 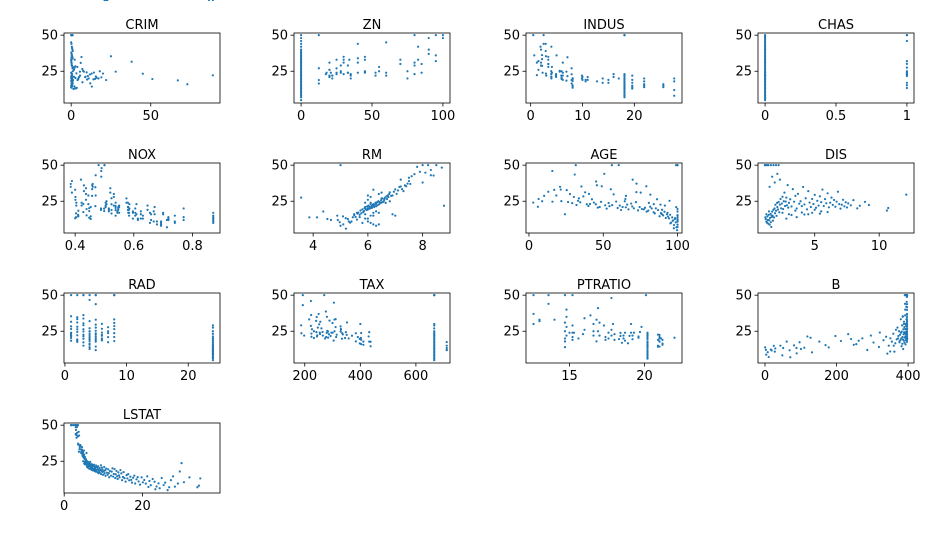 I want to click on x-tick-label: 0.6, so click(x=133, y=246).